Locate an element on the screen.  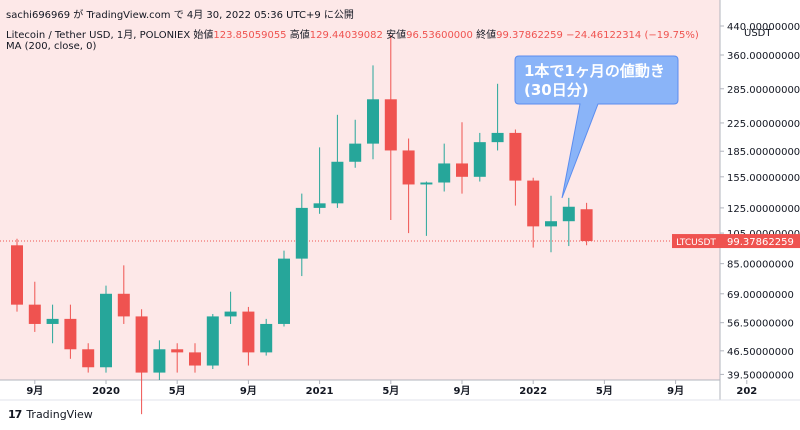
symbol-tag-label: LTCUSDT is located at coordinates (696, 243).